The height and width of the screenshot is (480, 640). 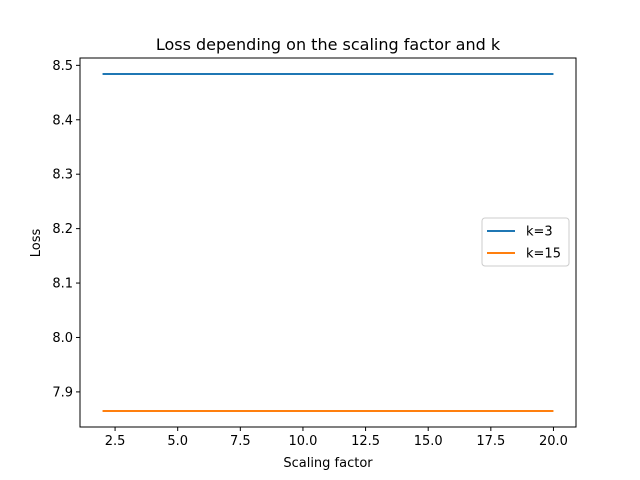 I want to click on legend: k=3 k=15, so click(x=525, y=242).